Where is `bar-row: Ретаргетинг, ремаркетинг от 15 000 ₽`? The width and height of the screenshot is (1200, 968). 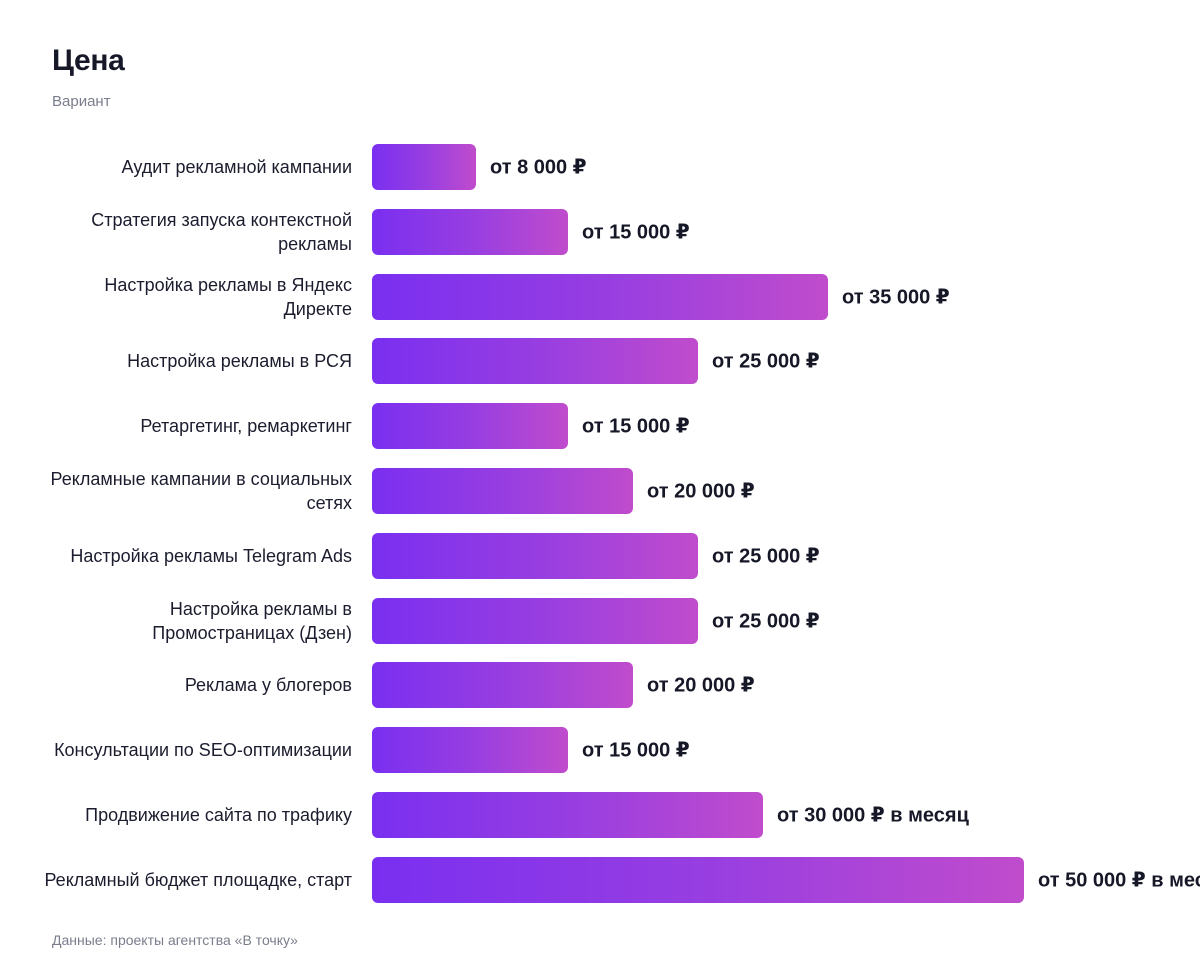
bar-row: Ретаргетинг, ремаркетинг от 15 000 ₽ is located at coordinates (600, 426).